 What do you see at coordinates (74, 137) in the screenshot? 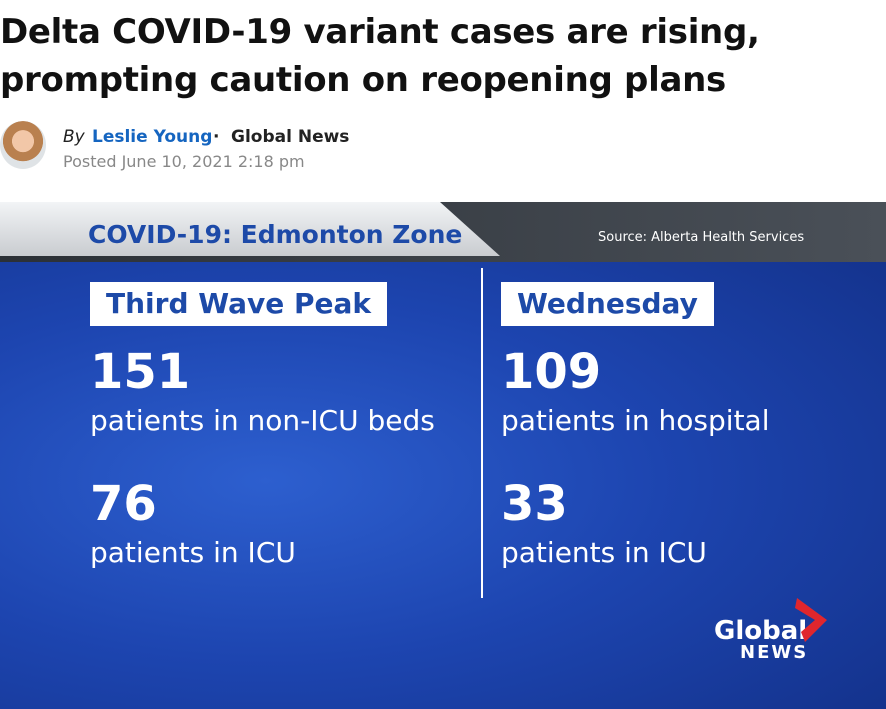
I see `byline-by: By` at bounding box center [74, 137].